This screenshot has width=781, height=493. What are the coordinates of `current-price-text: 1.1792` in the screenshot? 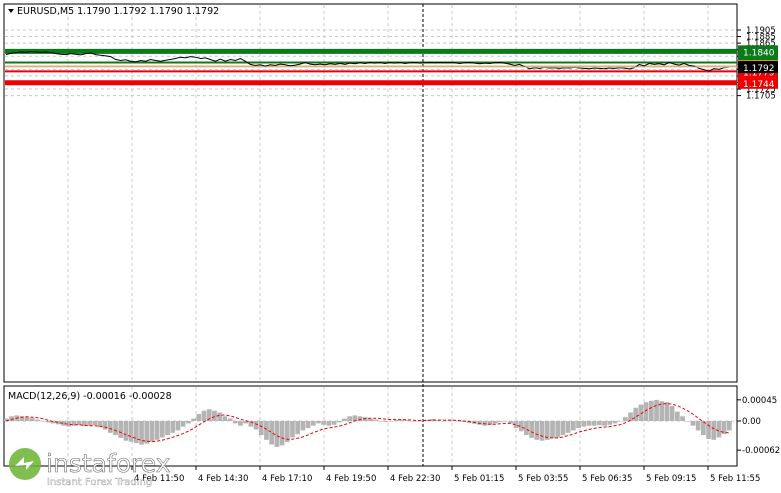 It's located at (759, 69).